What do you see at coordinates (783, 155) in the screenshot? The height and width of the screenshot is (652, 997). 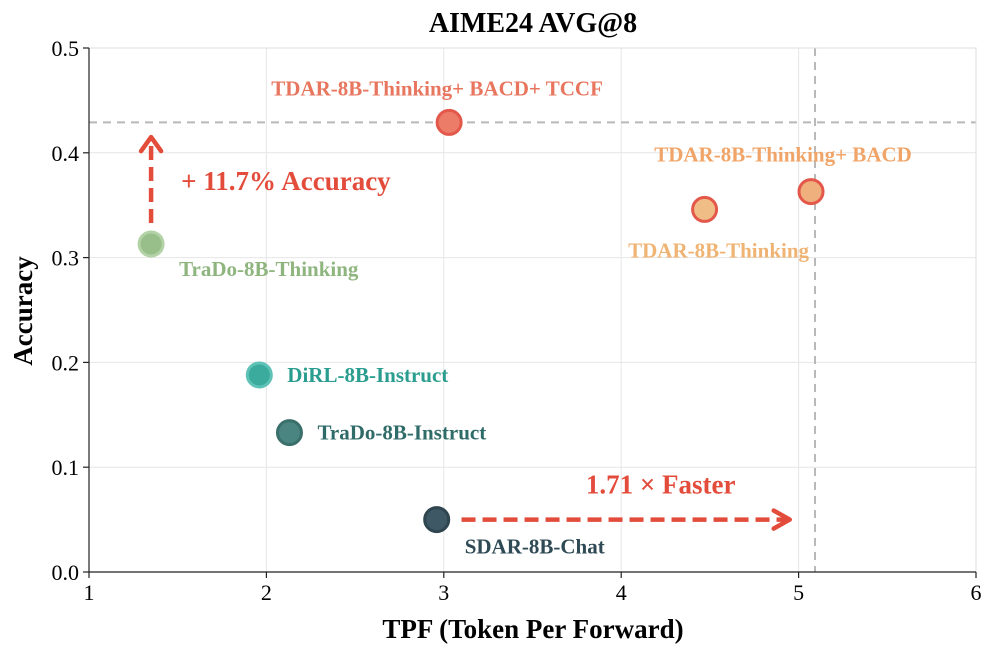 I see `point-label: TDAR-8B-Thinking+ BACD` at bounding box center [783, 155].